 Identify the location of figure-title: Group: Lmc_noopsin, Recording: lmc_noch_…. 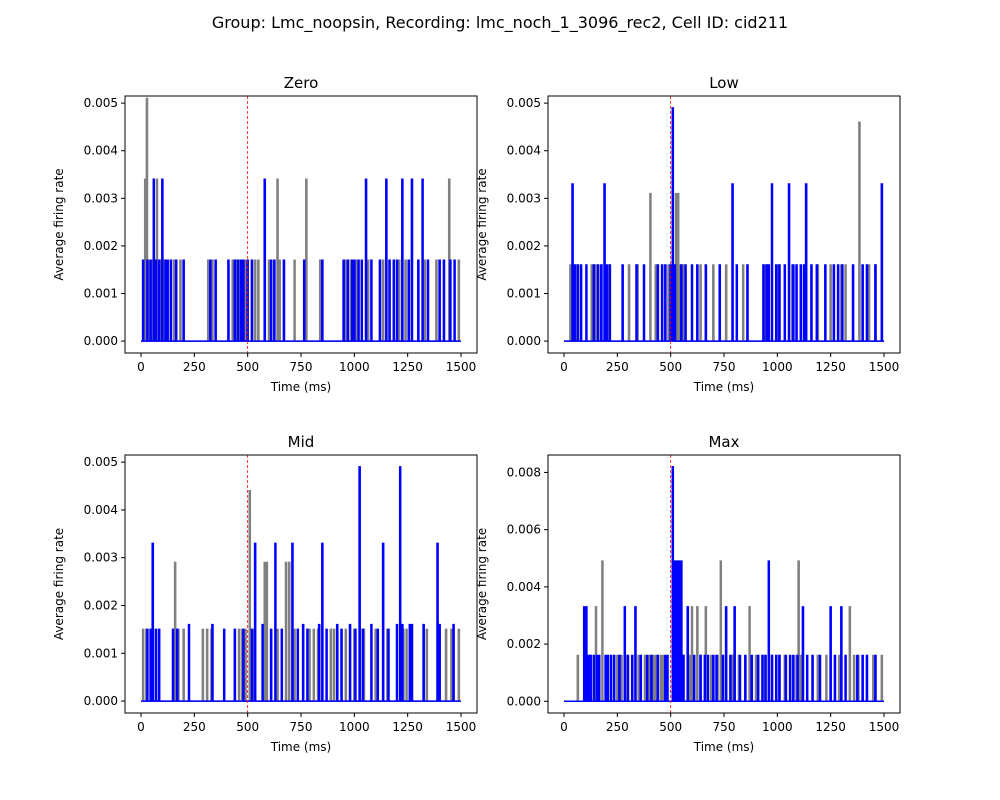
(500, 22).